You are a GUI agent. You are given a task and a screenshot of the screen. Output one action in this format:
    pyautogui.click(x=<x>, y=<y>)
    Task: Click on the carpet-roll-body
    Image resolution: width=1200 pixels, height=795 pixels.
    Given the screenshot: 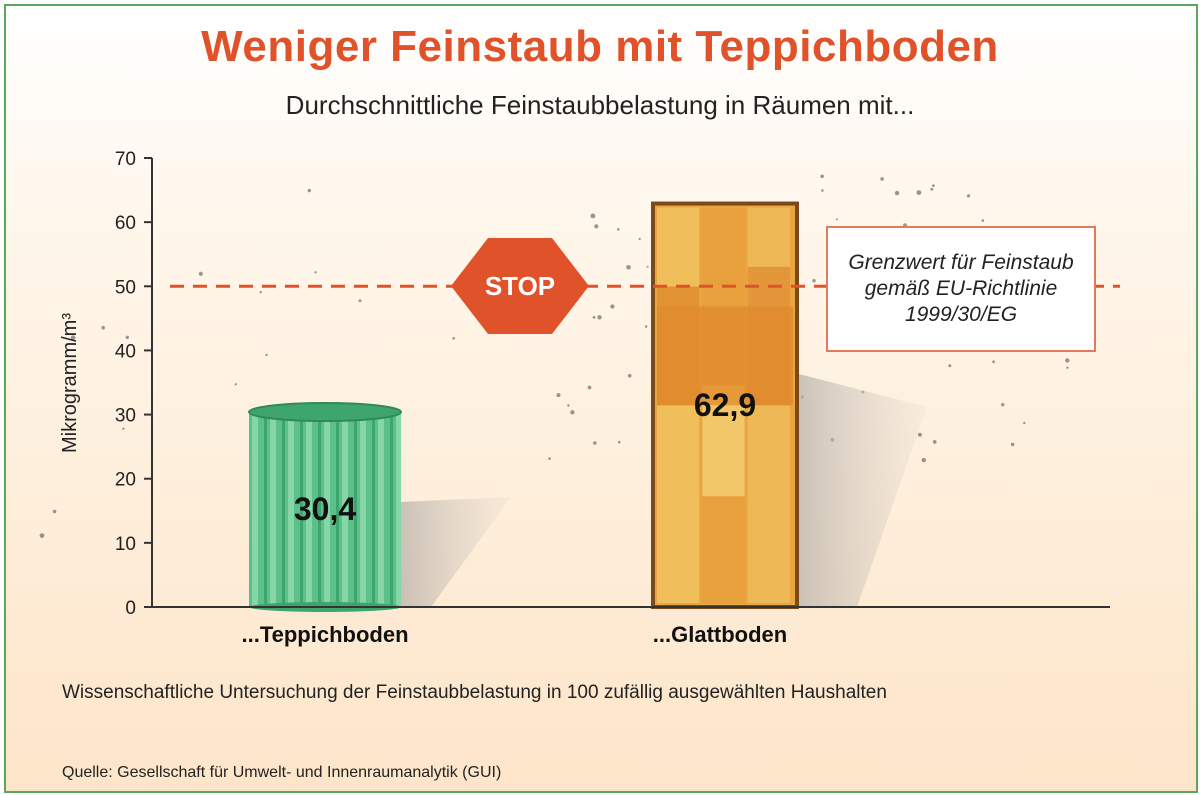 What is the action you would take?
    pyautogui.click(x=325, y=509)
    